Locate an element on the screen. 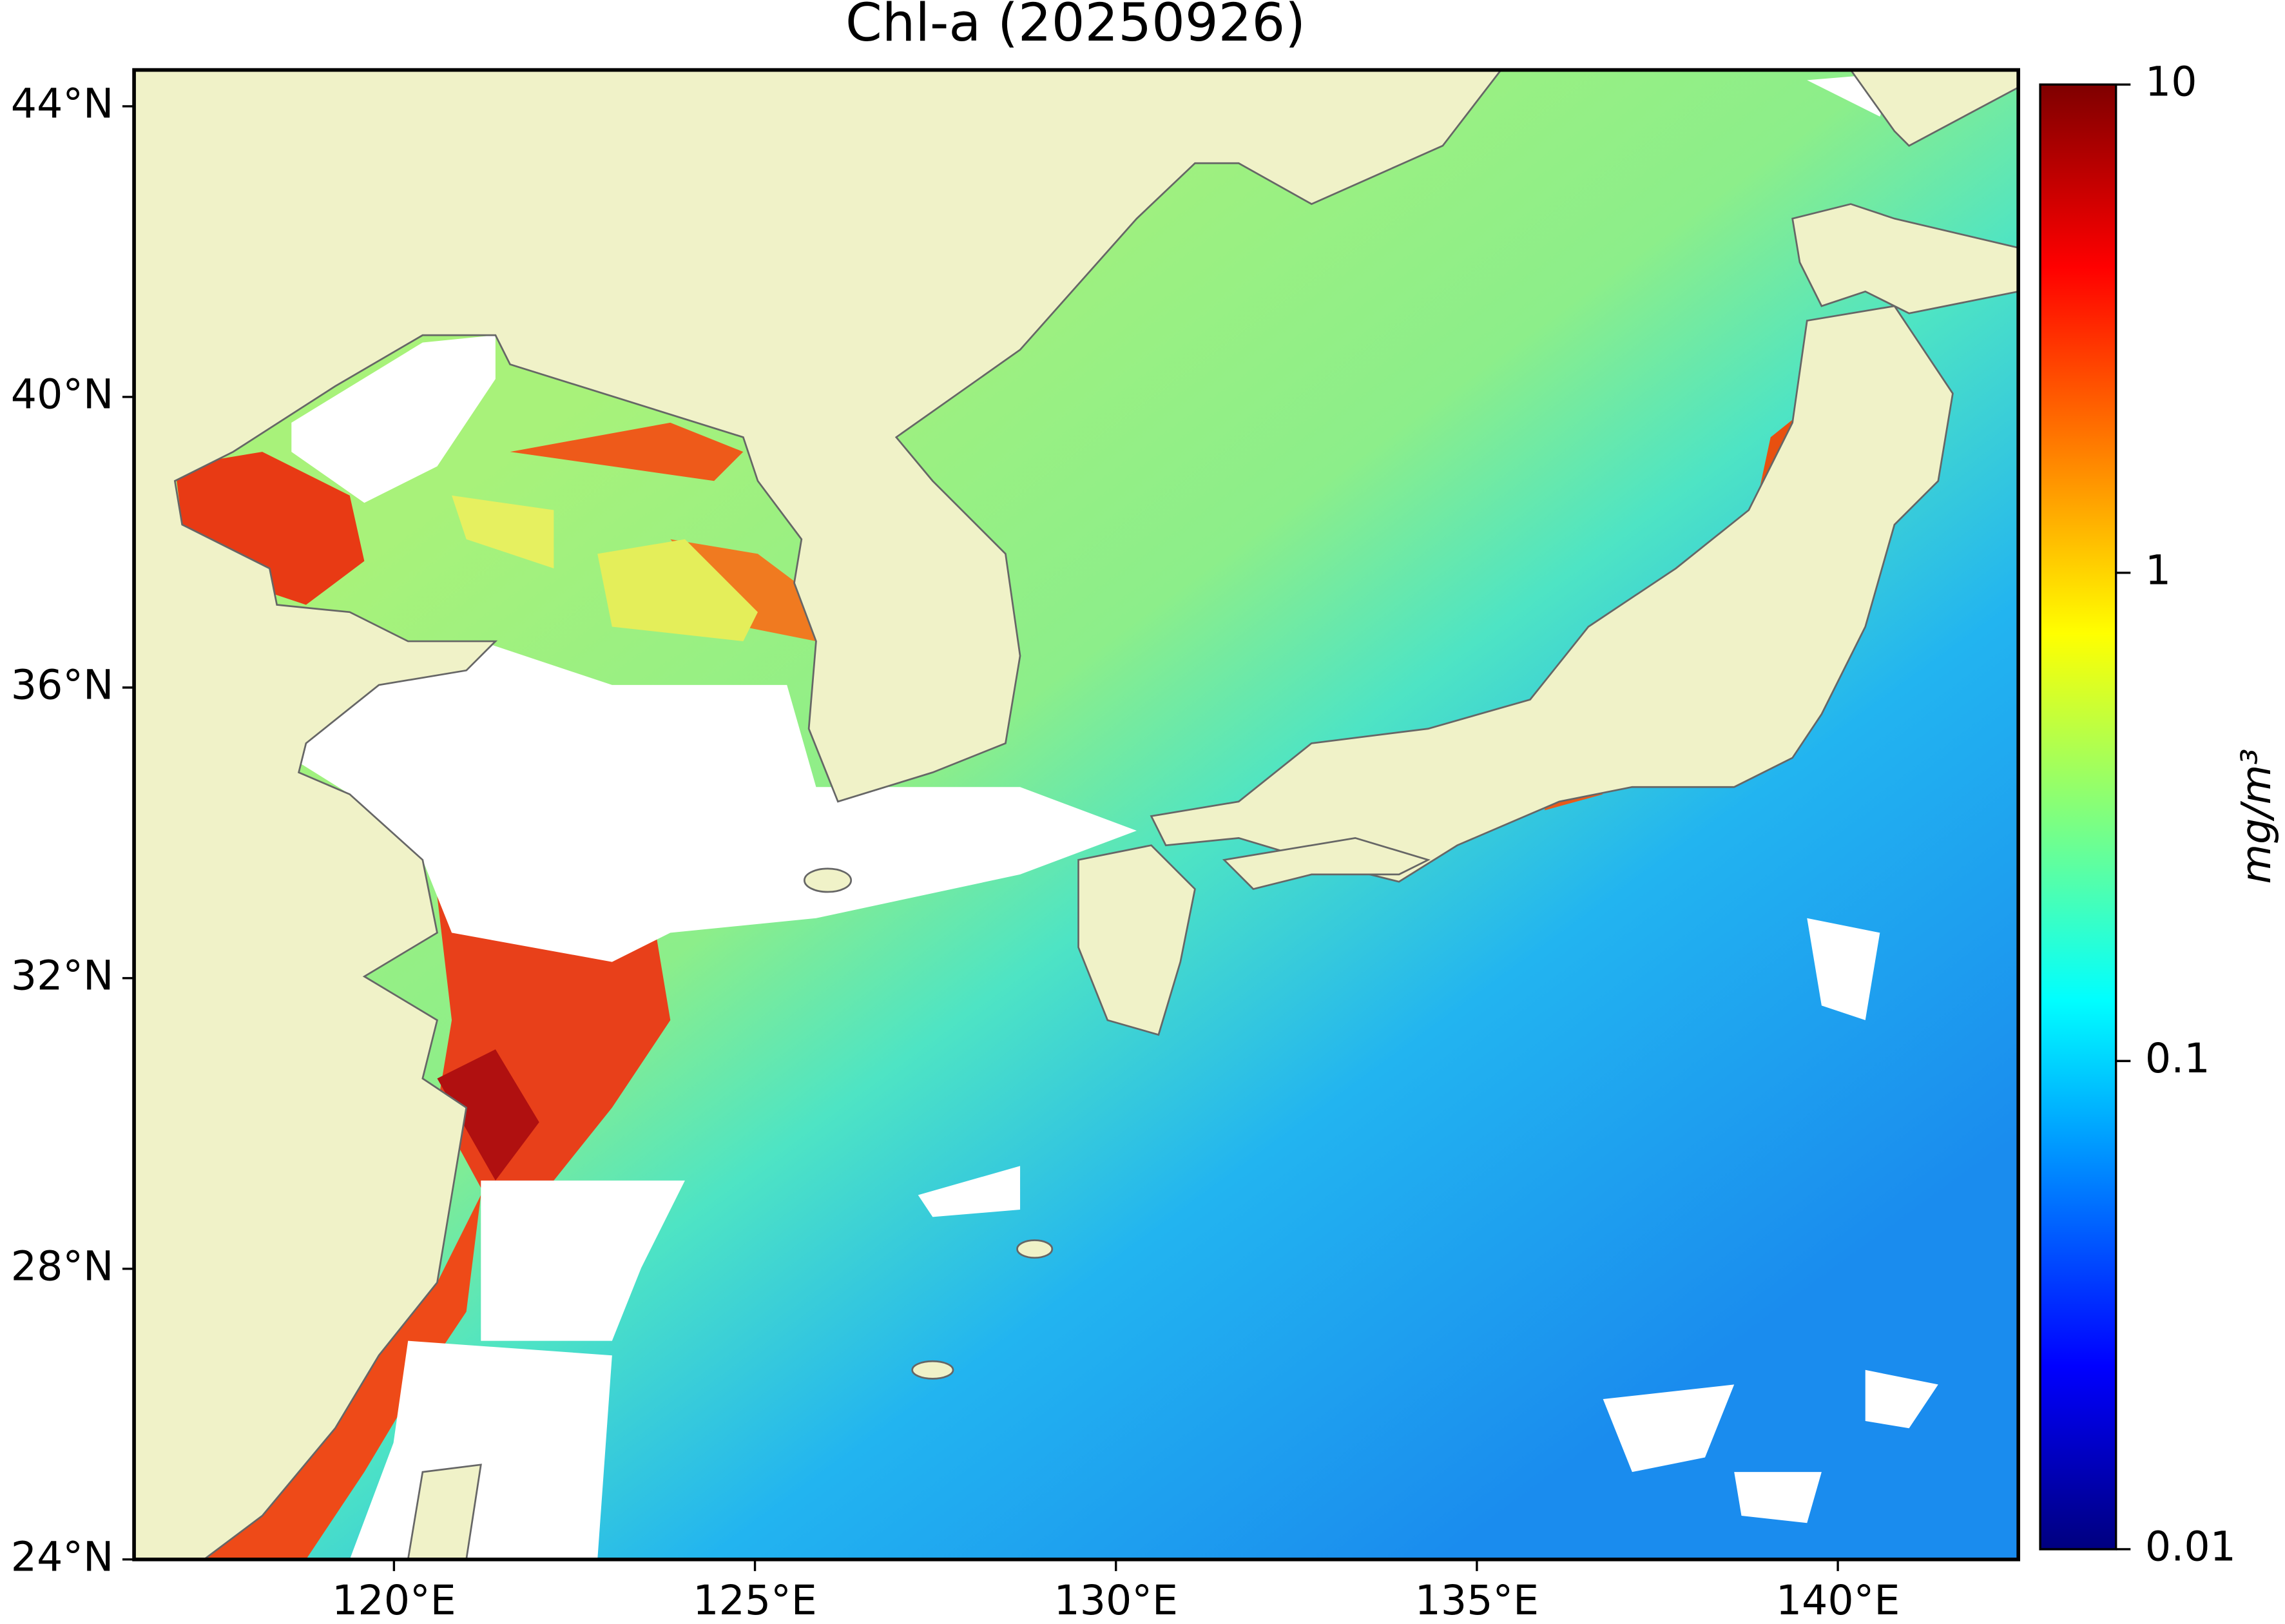 This screenshot has width=2285, height=1624. colorbar-tick-label: 0.1 is located at coordinates (2177, 1058).